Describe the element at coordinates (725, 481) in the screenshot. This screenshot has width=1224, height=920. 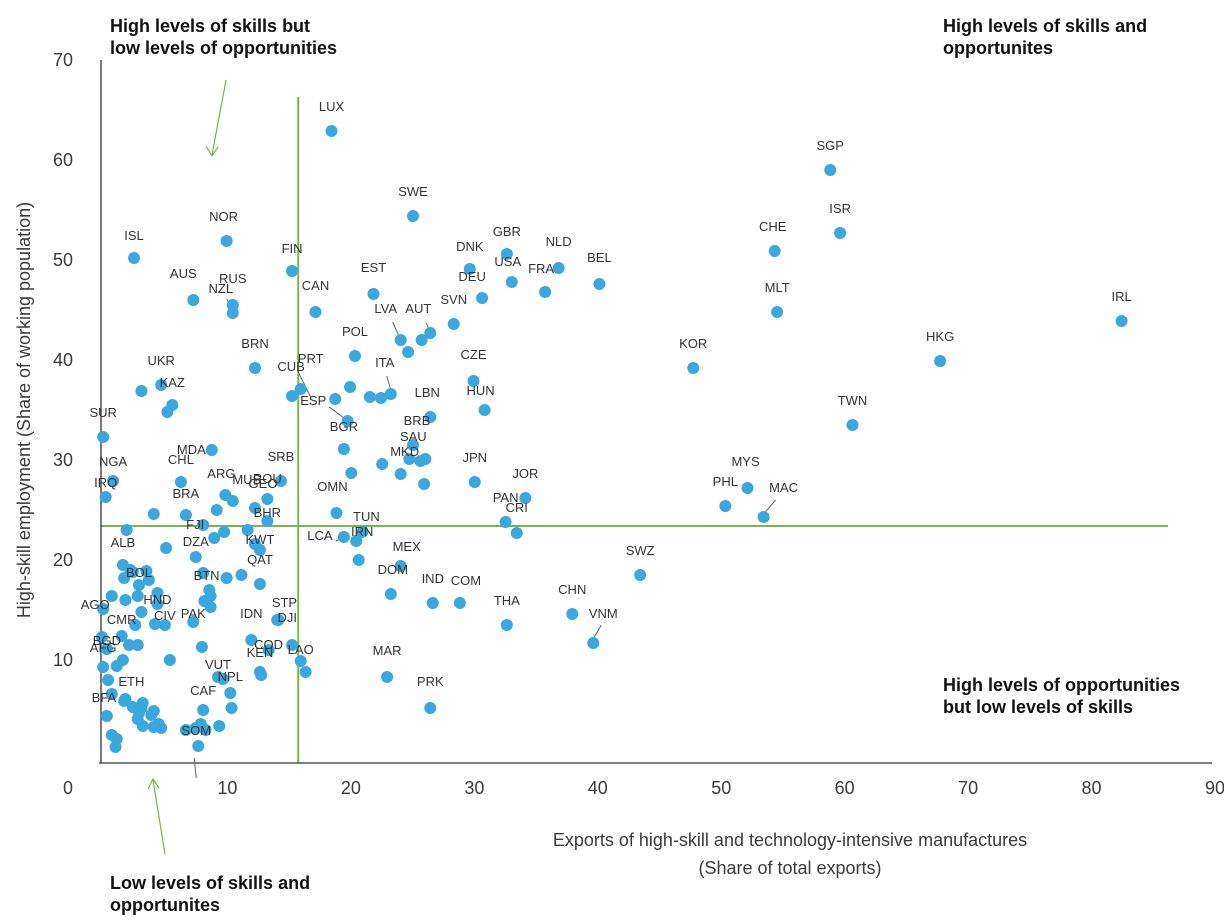
I see `point-label-phl: PHL` at that location.